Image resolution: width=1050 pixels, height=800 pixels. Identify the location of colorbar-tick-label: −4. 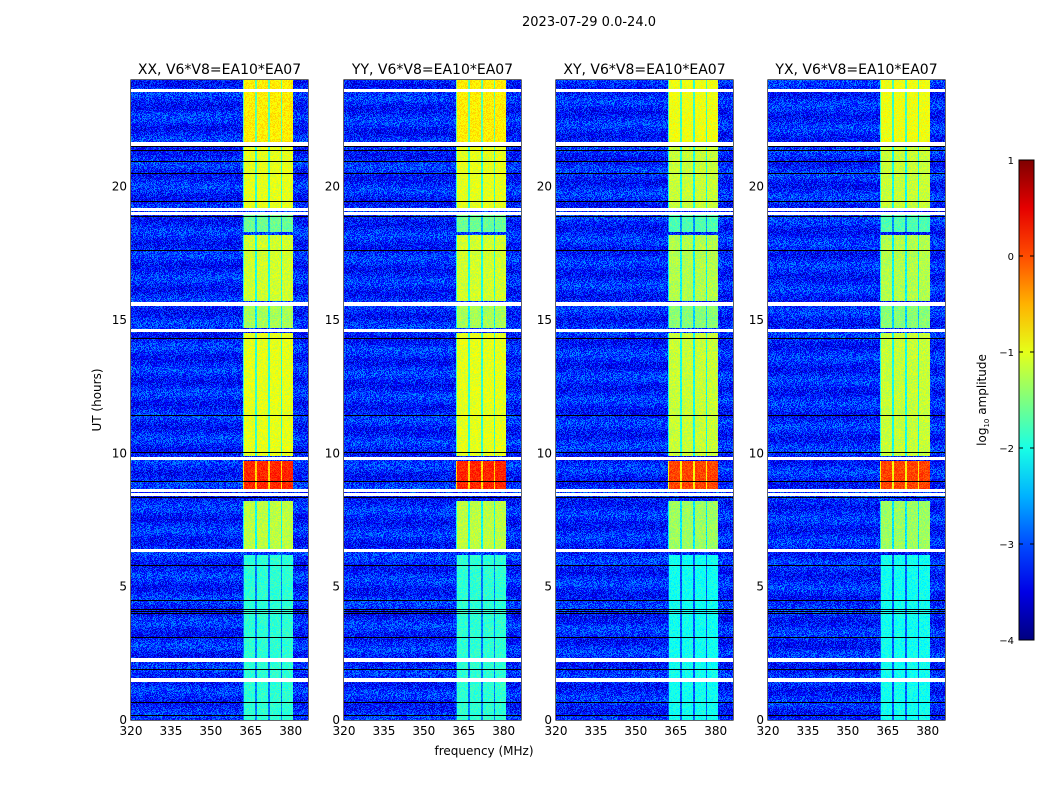
(1006, 641).